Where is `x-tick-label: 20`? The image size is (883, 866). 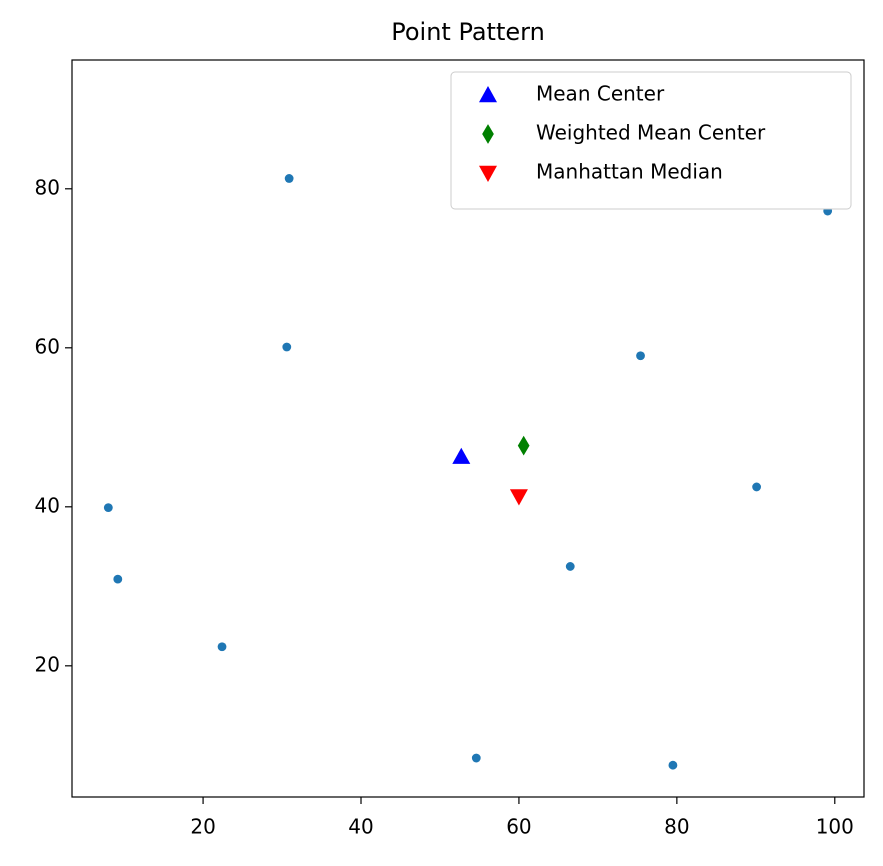
x-tick-label: 20 is located at coordinates (202, 827).